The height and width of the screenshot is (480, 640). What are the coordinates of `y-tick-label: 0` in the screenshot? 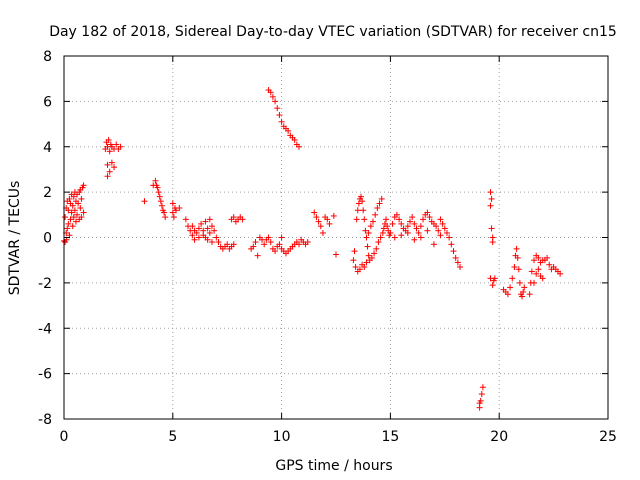 It's located at (47, 239).